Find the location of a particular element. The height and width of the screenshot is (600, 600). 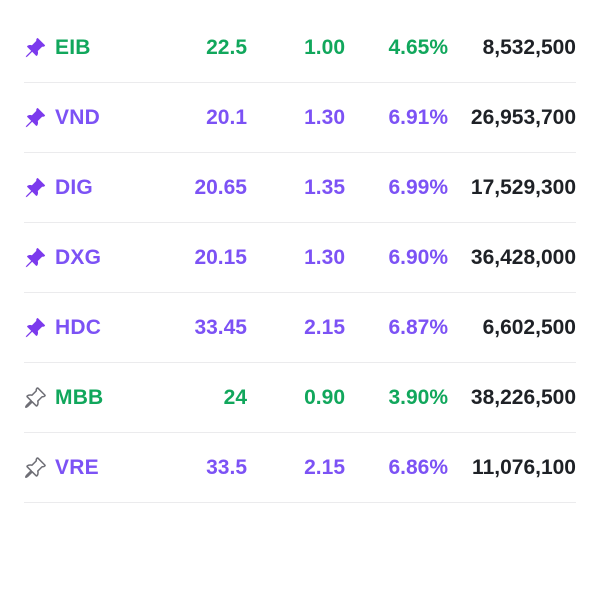

volume-value: 8,532,500 is located at coordinates (529, 47).